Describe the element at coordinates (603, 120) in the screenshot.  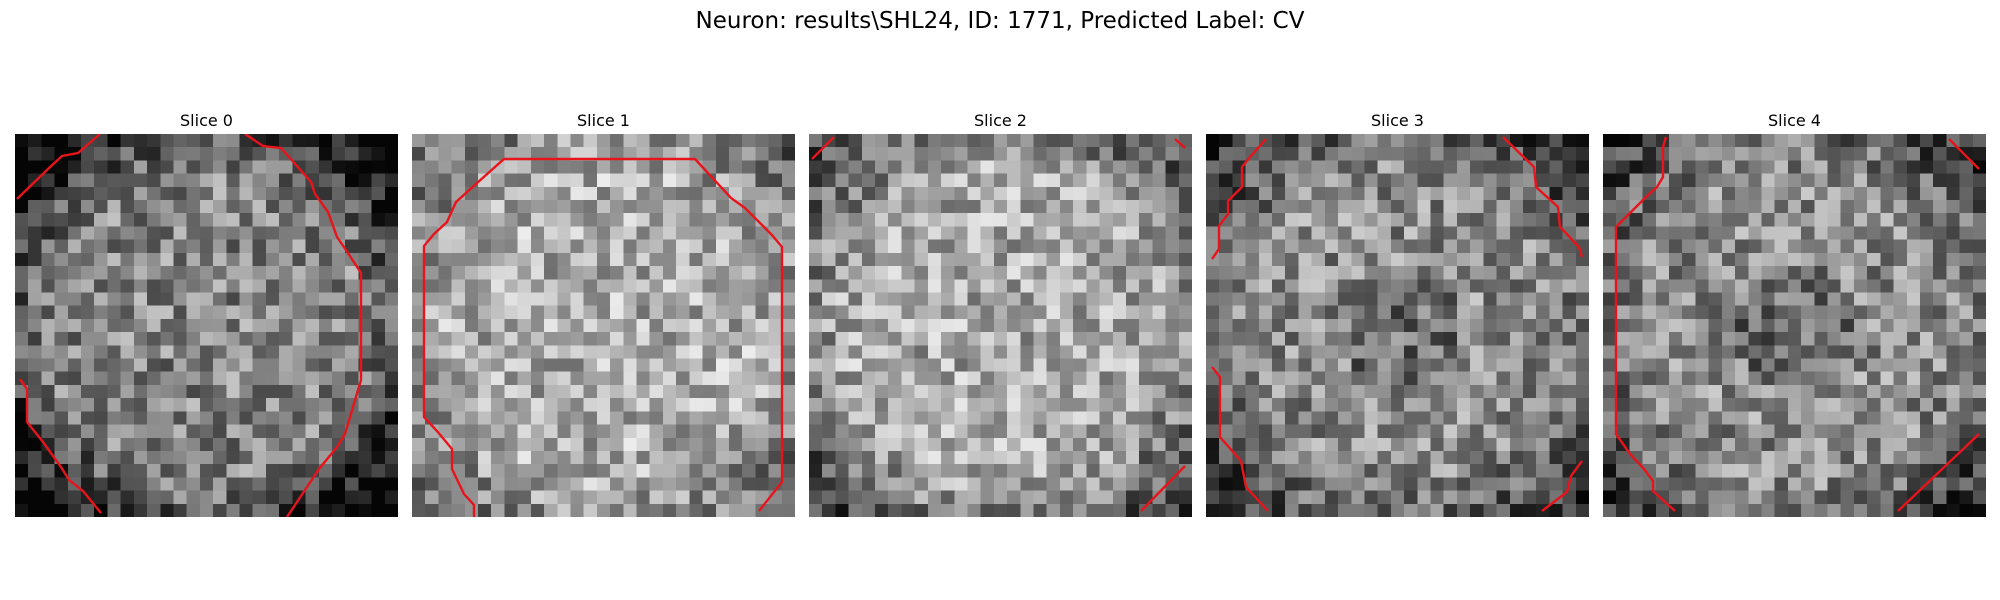
I see `slice-title: Slice 1` at that location.